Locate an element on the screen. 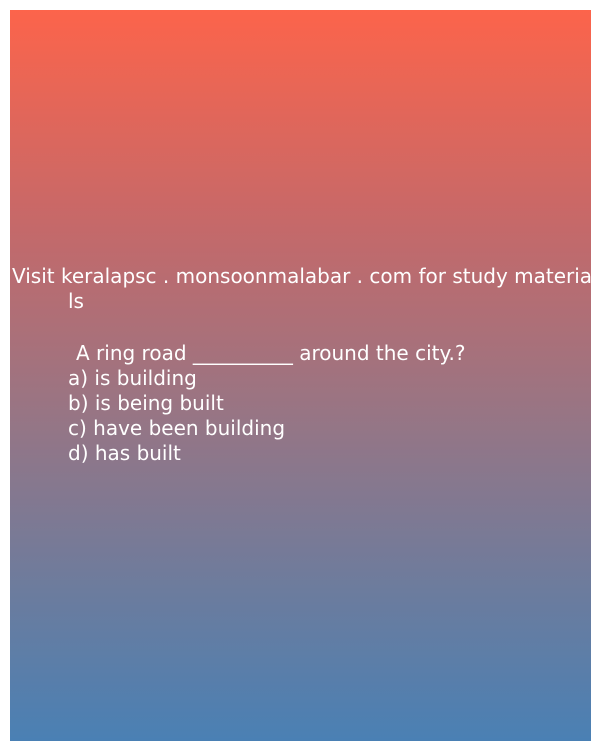 Image resolution: width=600 pixels, height=750 pixels. option-b: b) is being built is located at coordinates (146, 403).